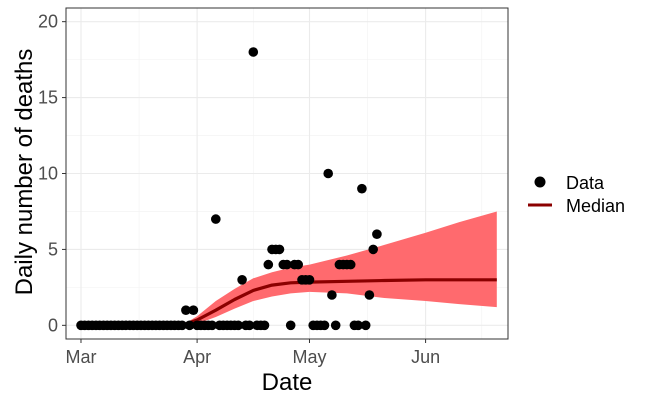 The height and width of the screenshot is (402, 651). I want to click on legend: Data Median, so click(576, 194).